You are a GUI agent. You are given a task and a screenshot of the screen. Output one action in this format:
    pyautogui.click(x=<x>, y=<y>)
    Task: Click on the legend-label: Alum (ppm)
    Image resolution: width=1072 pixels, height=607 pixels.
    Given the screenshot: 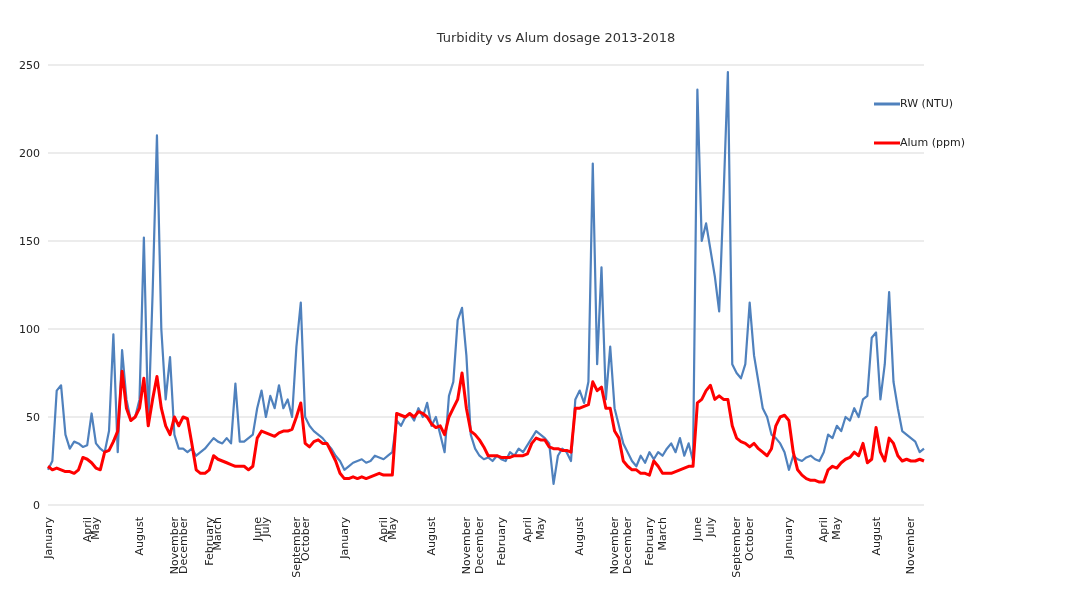 What is the action you would take?
    pyautogui.click(x=933, y=142)
    